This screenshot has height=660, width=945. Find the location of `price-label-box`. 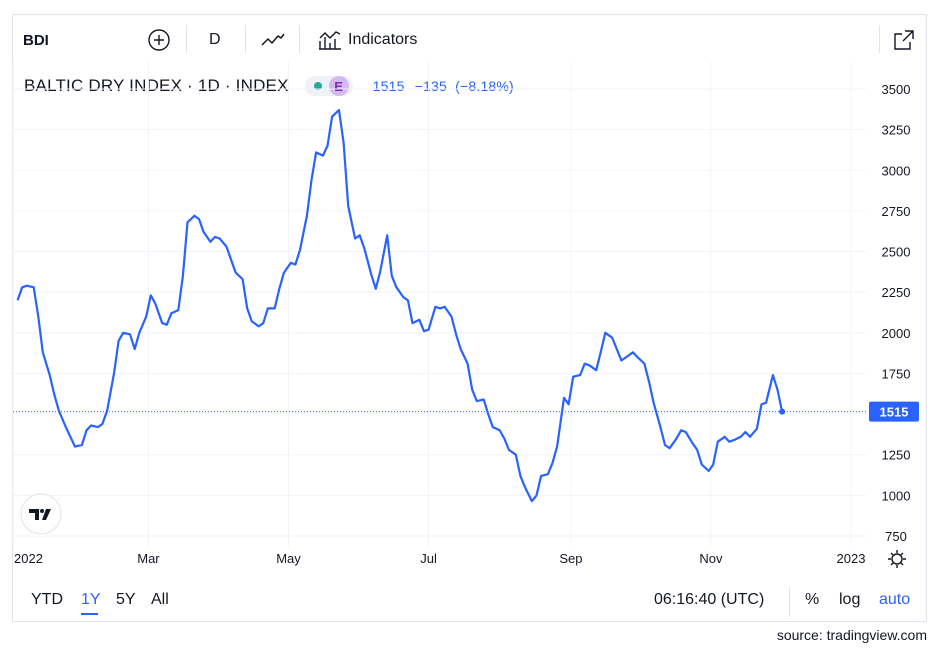

price-label-box is located at coordinates (894, 411).